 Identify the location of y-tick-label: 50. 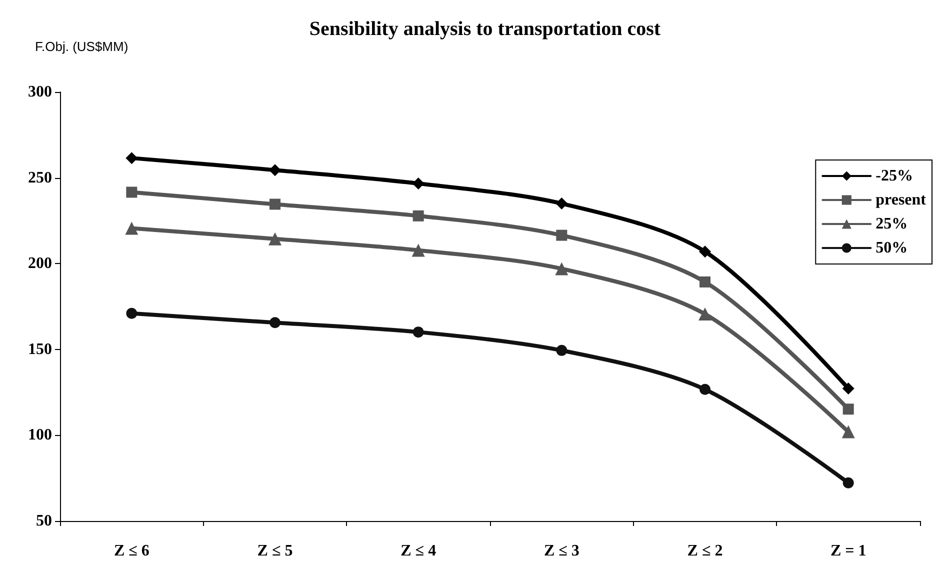
(44, 521).